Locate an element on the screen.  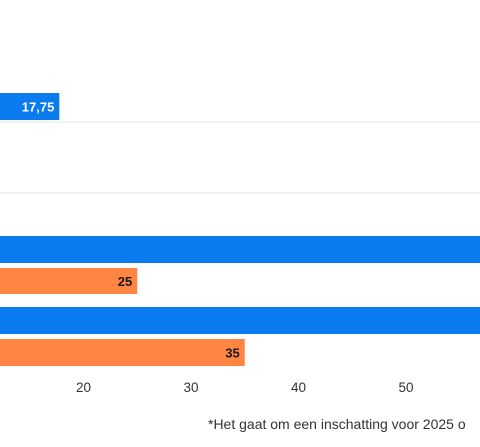
x-tick-label: 30 is located at coordinates (190, 387).